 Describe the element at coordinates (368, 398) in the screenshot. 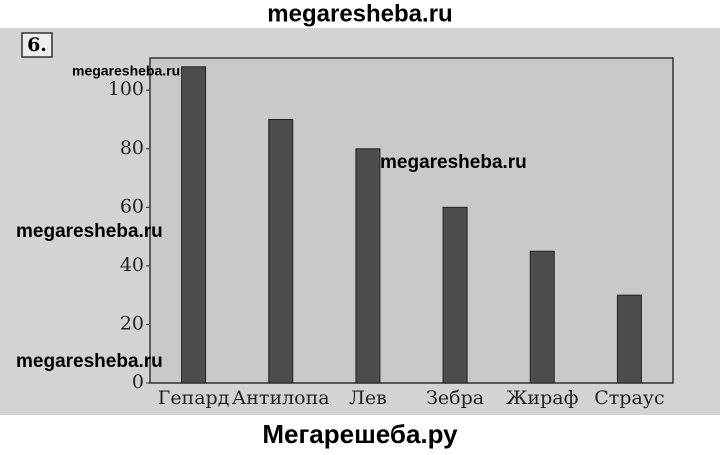

I see `x-tick-label: Лев` at that location.